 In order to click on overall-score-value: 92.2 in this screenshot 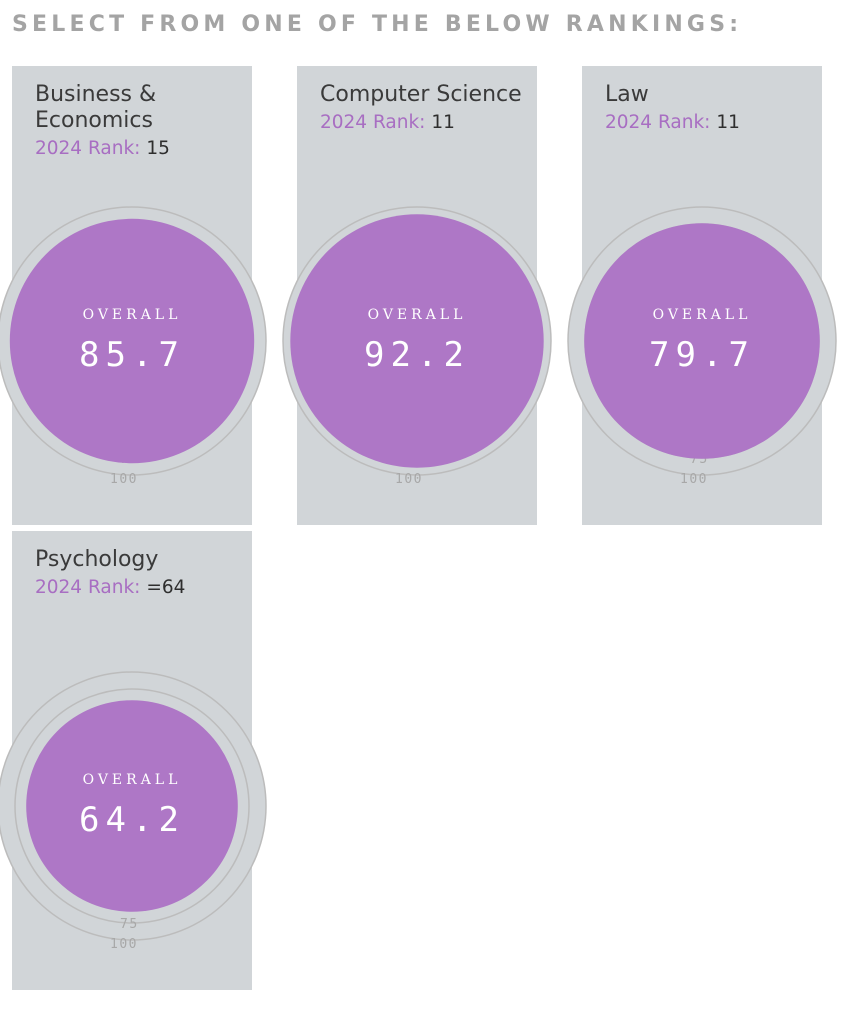, I will do `click(417, 355)`.